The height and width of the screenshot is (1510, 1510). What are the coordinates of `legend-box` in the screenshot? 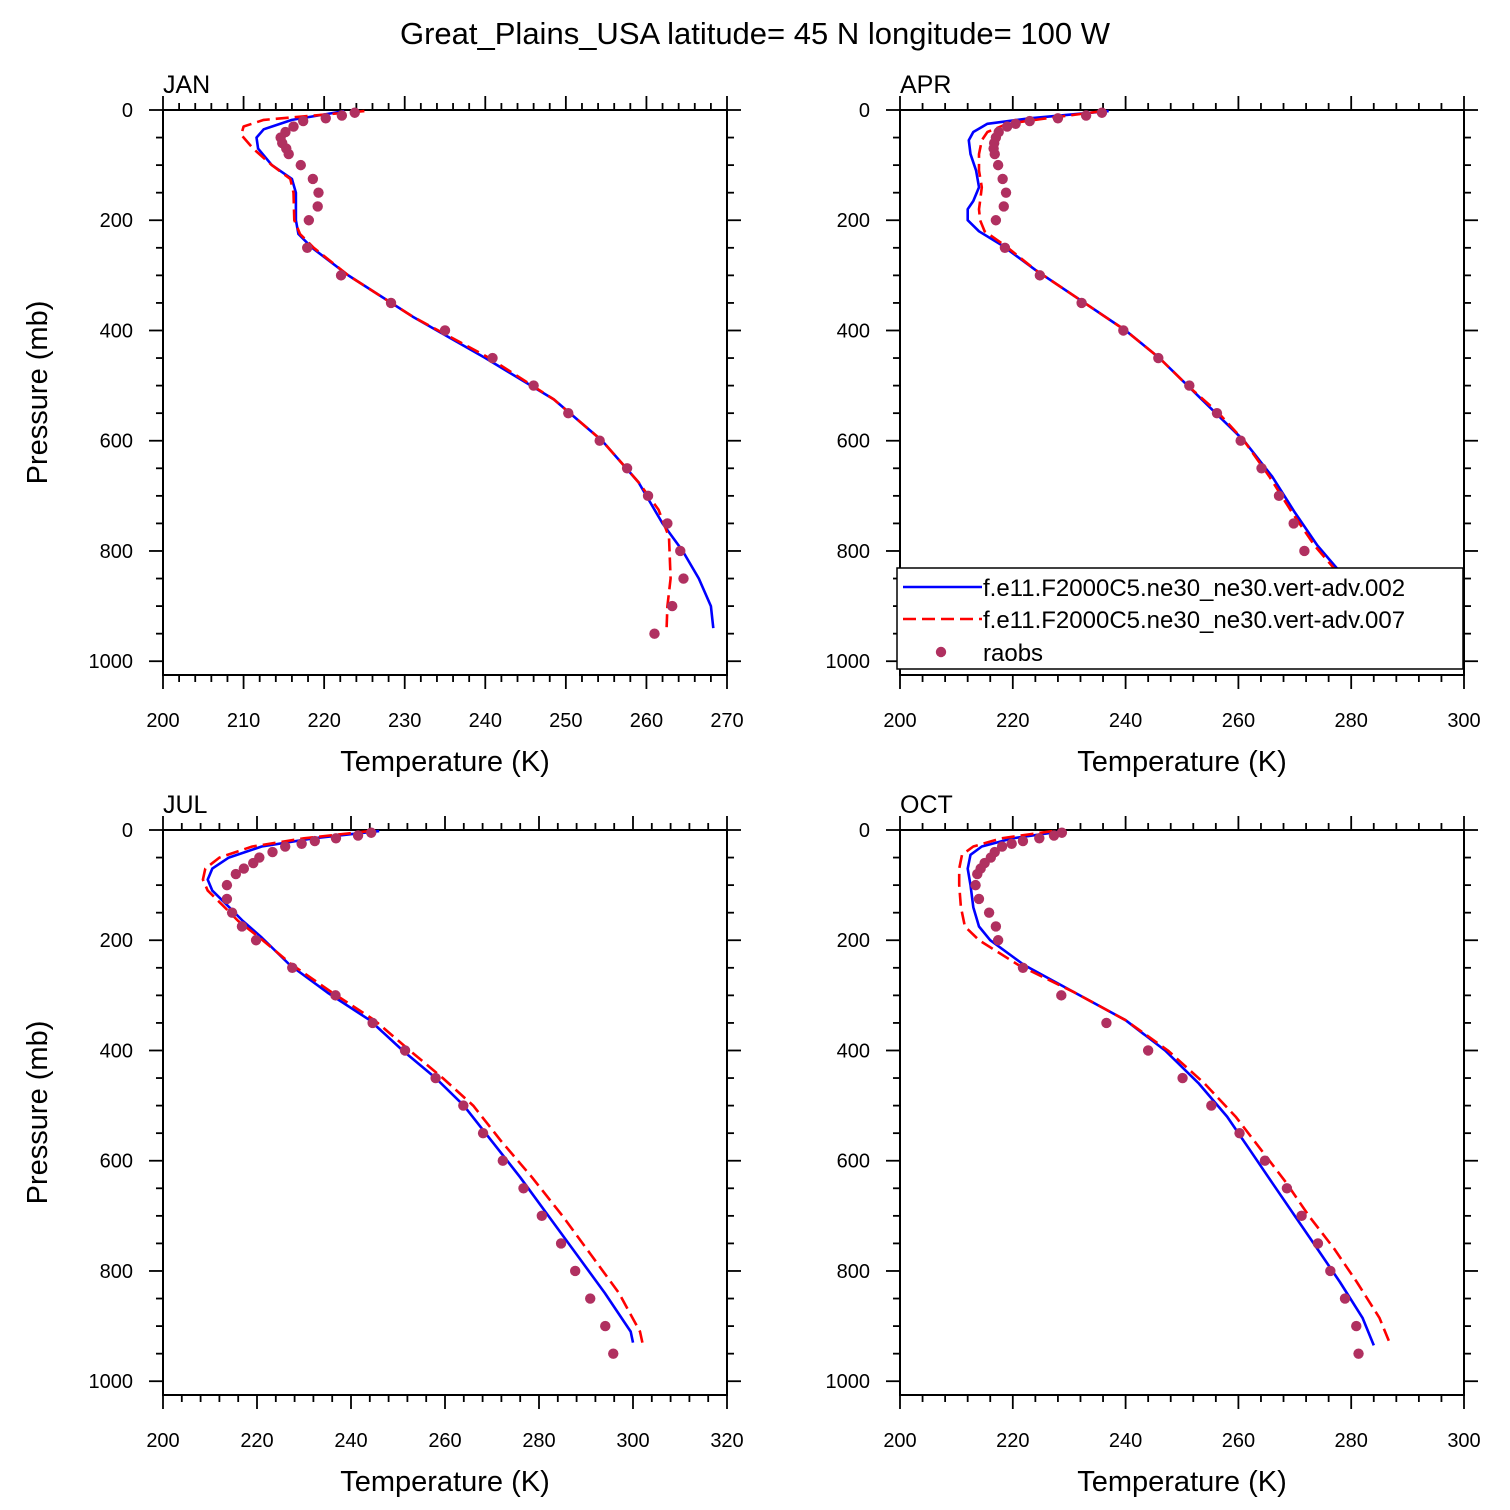 It's located at (1180, 618).